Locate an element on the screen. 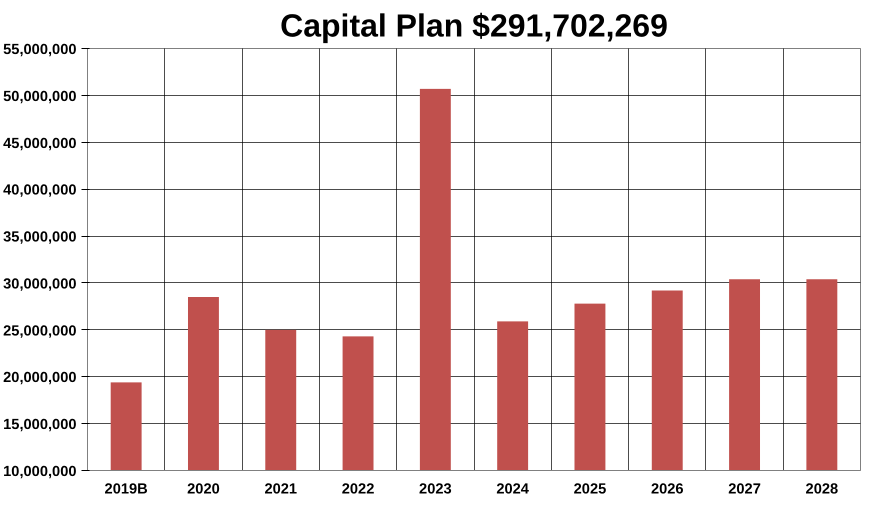  x-tick-label: 2020 is located at coordinates (203, 490).